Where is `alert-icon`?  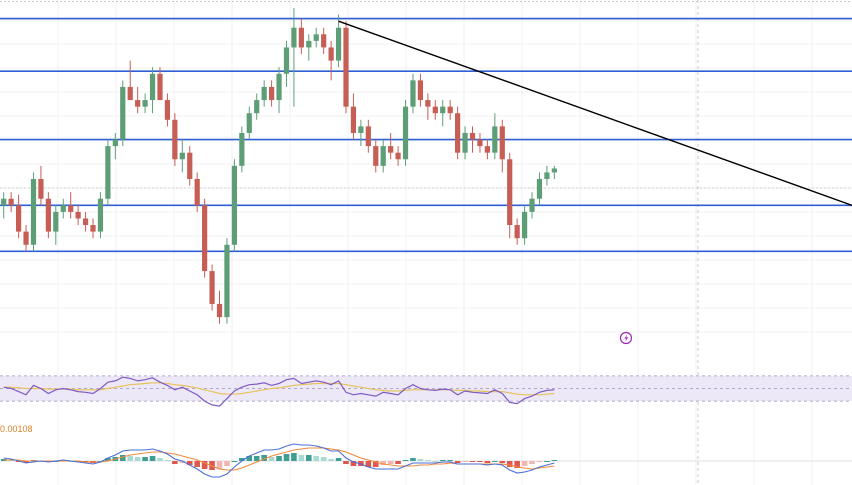 alert-icon is located at coordinates (626, 338).